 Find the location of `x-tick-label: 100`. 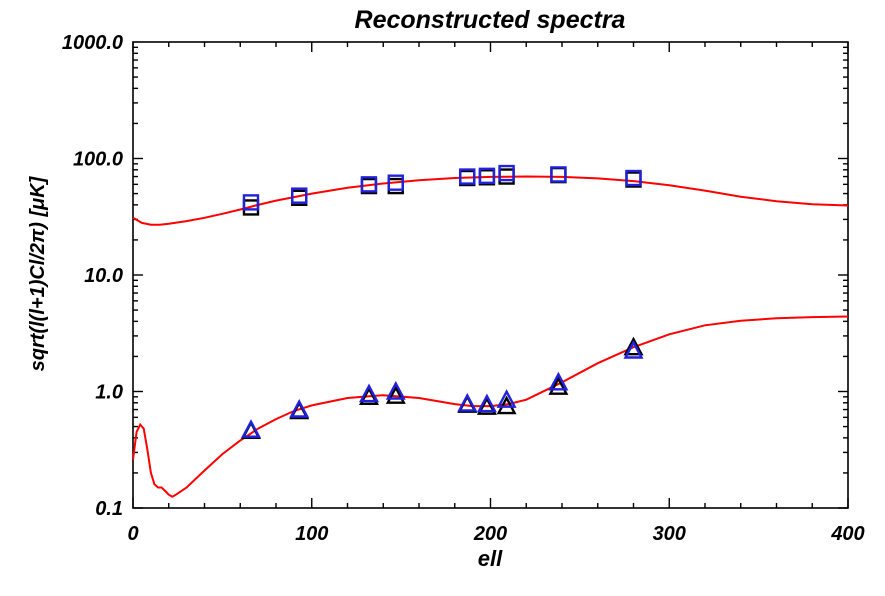

x-tick-label: 100 is located at coordinates (311, 534).